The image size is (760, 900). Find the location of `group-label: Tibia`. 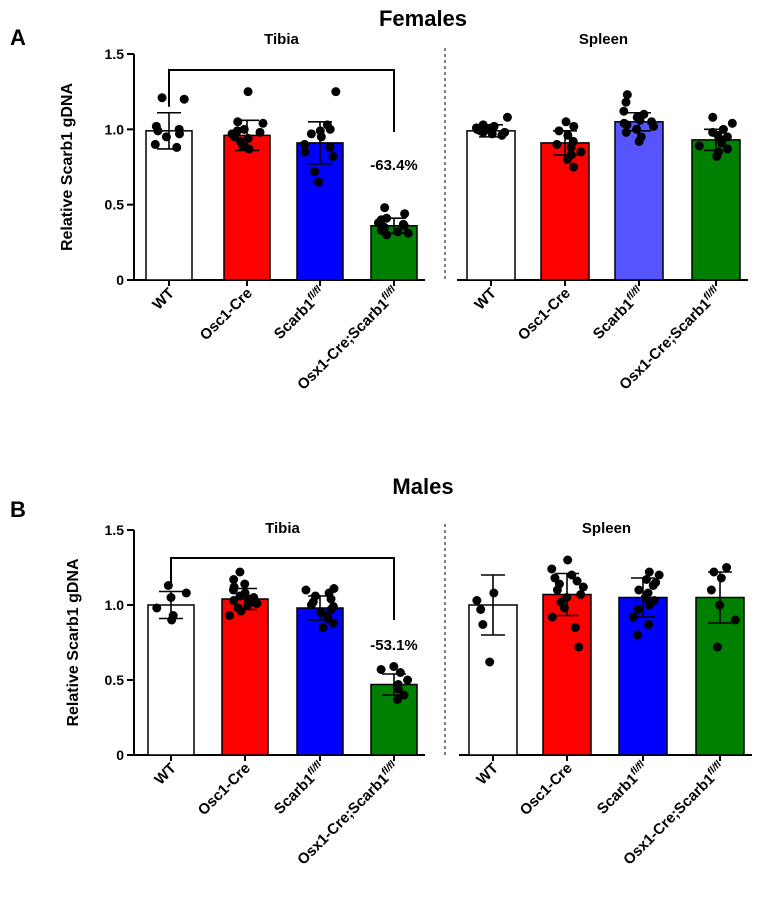

group-label: Tibia is located at coordinates (282, 528).